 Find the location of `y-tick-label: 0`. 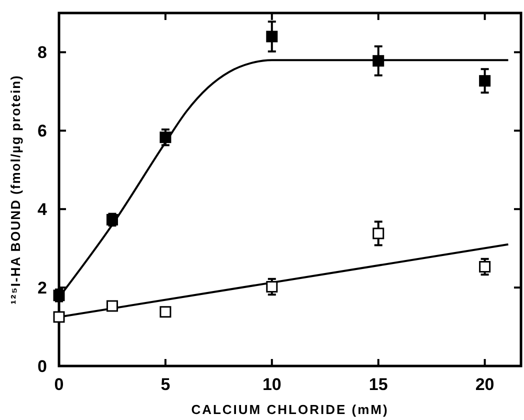

y-tick-label: 0 is located at coordinates (42, 366).